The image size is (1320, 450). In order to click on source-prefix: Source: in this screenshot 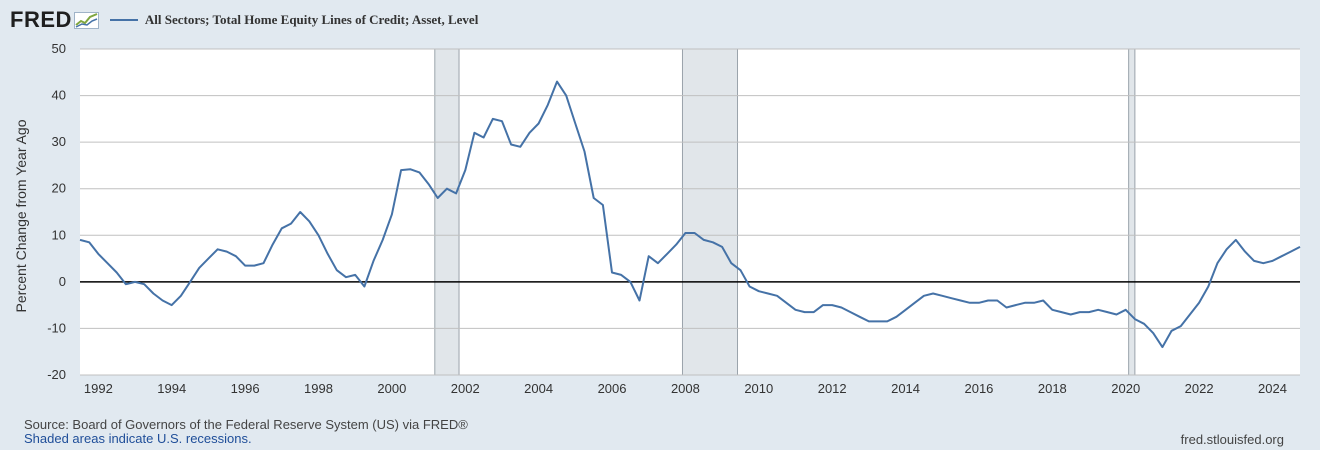, I will do `click(48, 424)`.